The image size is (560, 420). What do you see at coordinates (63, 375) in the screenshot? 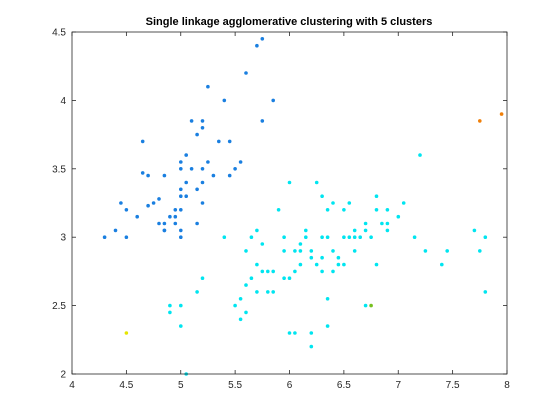
I see `y-tick-label: 2` at bounding box center [63, 375].